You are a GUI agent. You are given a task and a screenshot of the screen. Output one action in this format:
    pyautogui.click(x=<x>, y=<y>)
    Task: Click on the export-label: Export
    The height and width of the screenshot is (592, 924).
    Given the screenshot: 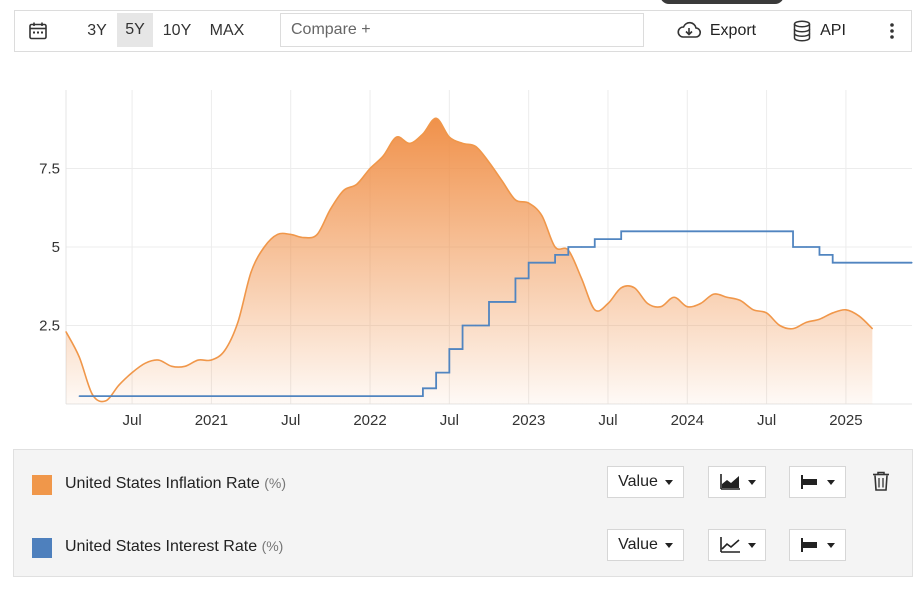 What is the action you would take?
    pyautogui.click(x=733, y=30)
    